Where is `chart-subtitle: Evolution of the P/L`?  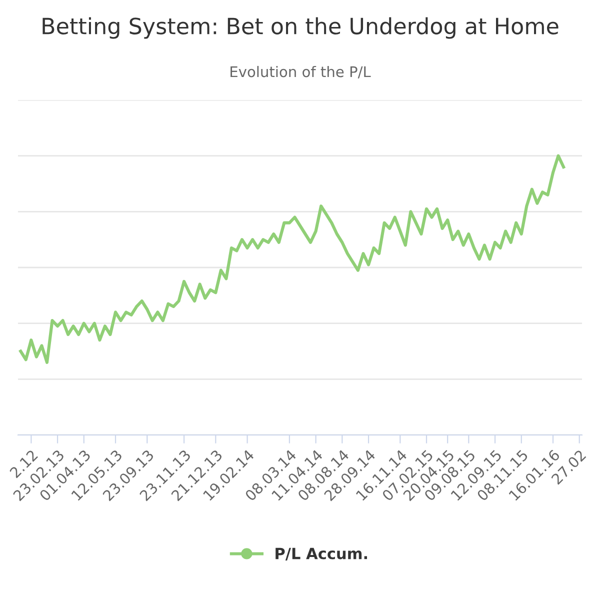
chart-subtitle: Evolution of the P/L is located at coordinates (300, 72).